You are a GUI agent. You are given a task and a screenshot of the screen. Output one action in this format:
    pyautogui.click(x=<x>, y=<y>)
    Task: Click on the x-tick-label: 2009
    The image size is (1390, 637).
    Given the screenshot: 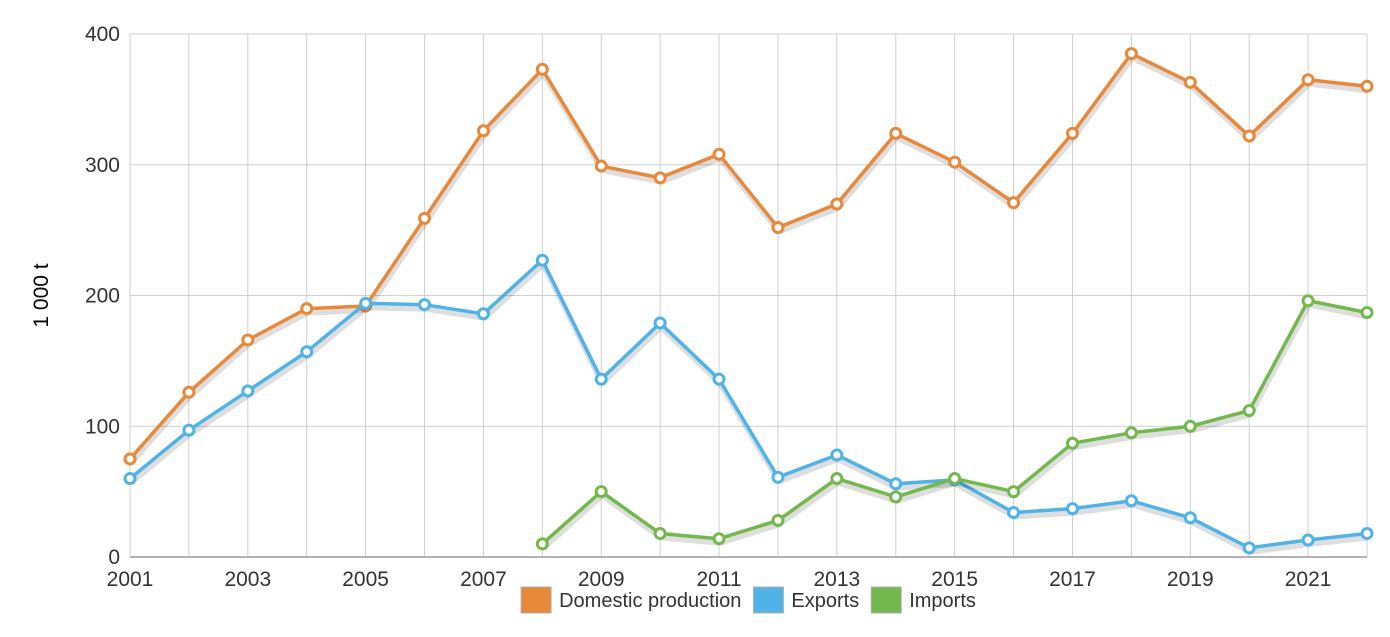 What is the action you would take?
    pyautogui.click(x=601, y=579)
    